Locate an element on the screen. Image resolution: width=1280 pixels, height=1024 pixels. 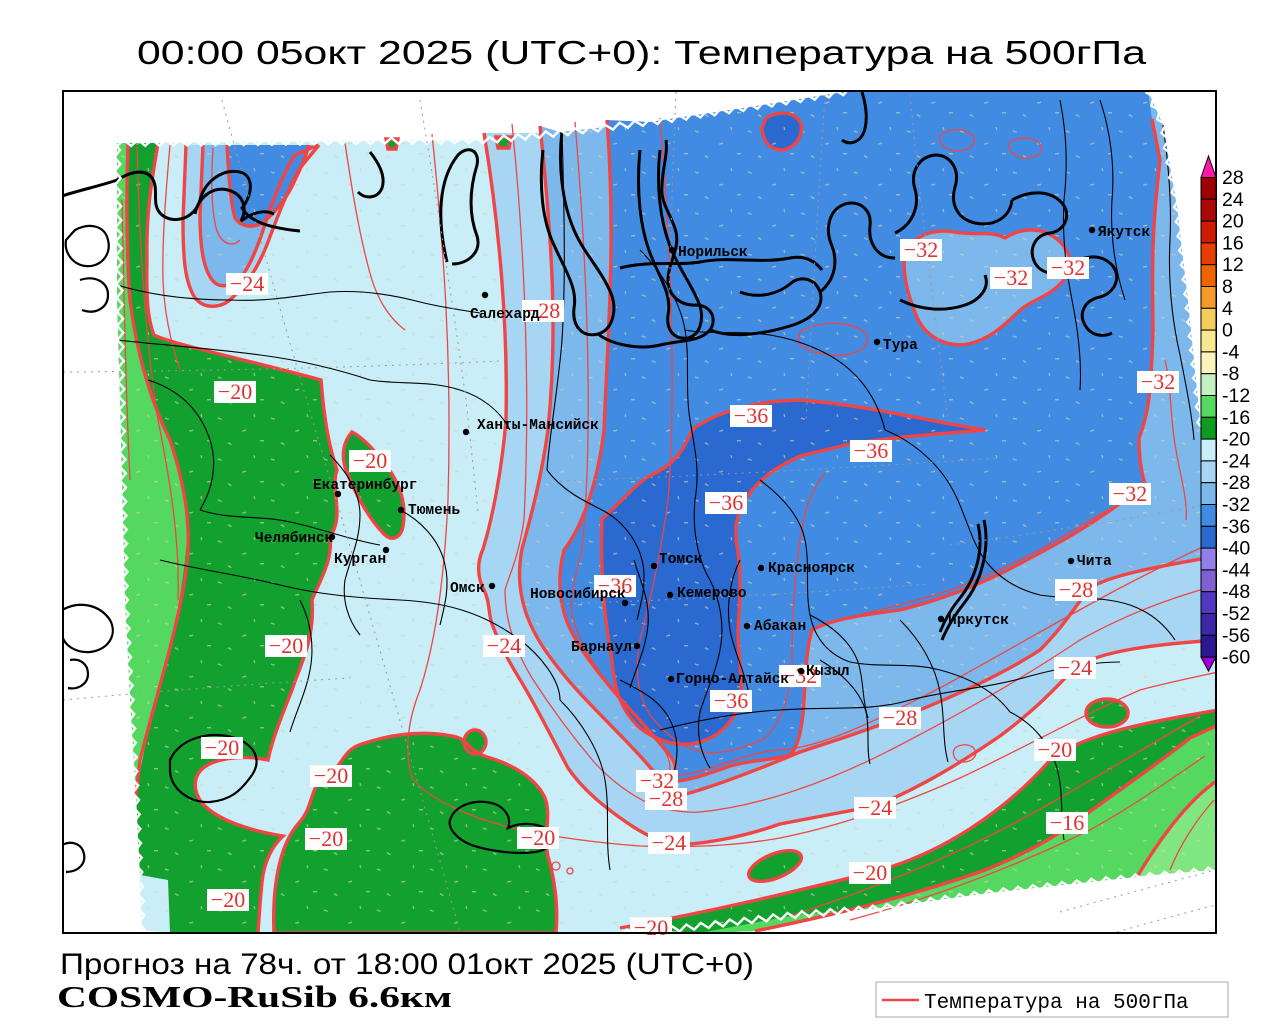
svg-text: -16 is located at coordinates (1236, 418).